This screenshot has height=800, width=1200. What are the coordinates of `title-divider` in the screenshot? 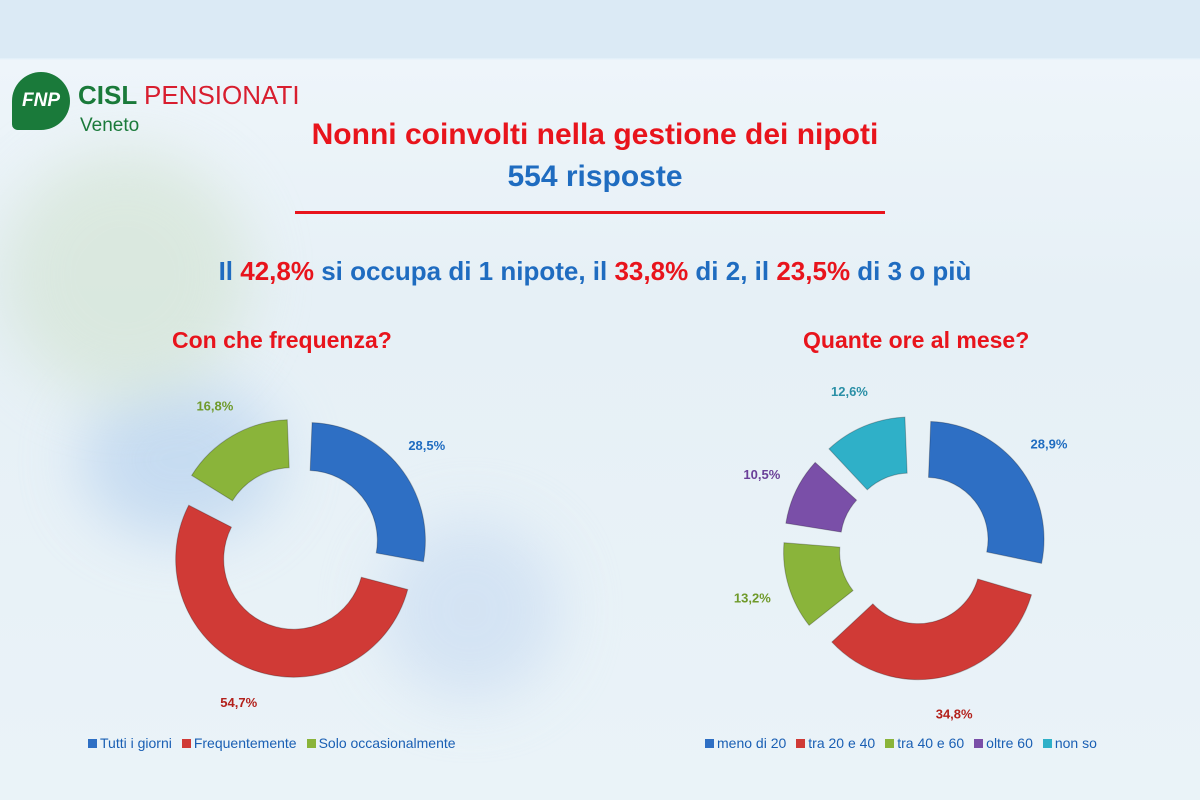 It's located at (590, 212).